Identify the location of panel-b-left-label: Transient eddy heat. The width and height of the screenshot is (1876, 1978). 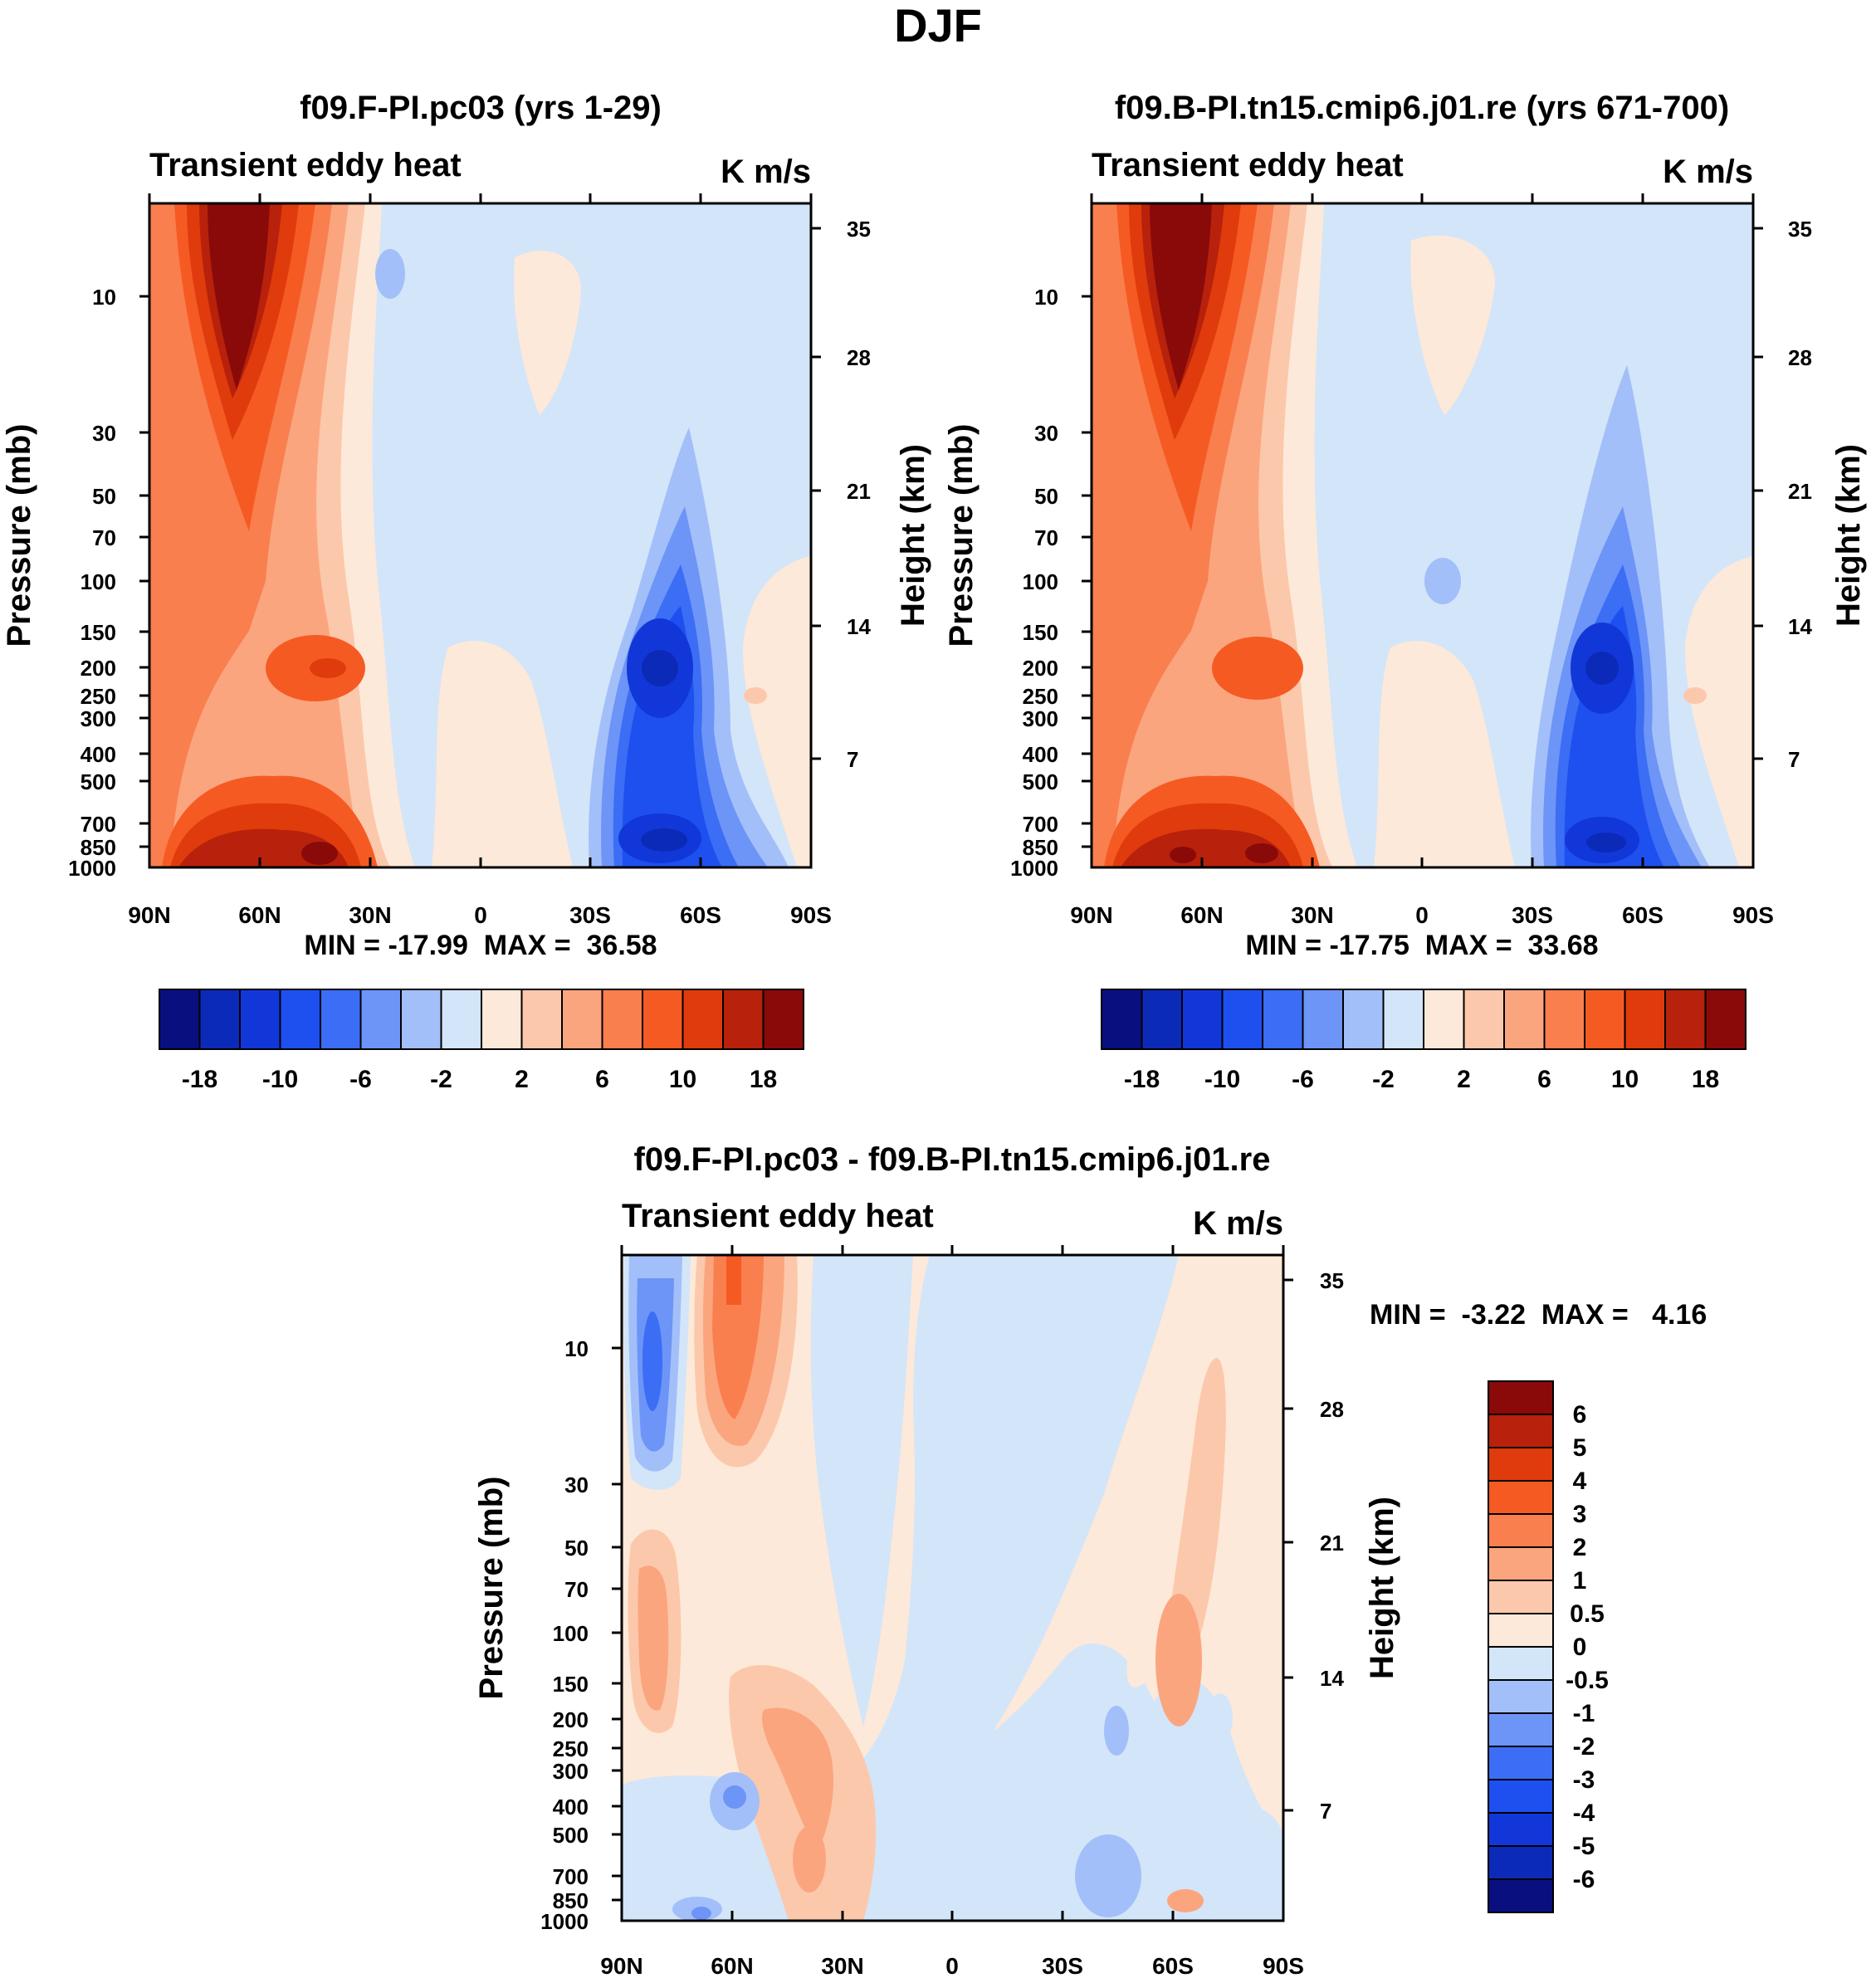
(1248, 165).